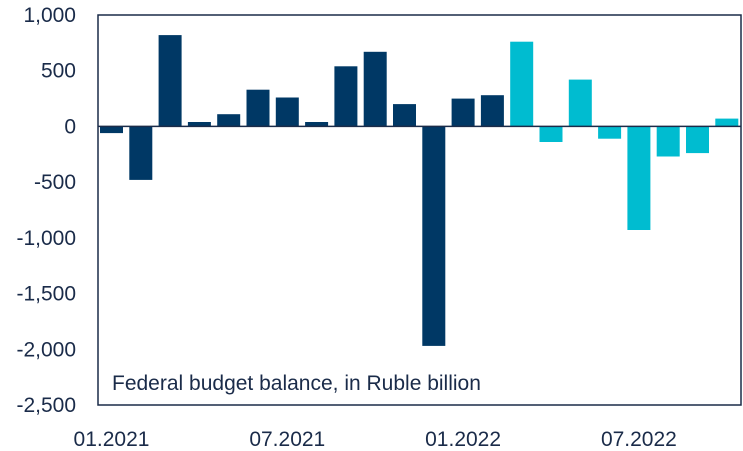 This screenshot has height=451, width=743. What do you see at coordinates (296, 383) in the screenshot?
I see `chart-annotation: Federal budget balance, in Ruble billion` at bounding box center [296, 383].